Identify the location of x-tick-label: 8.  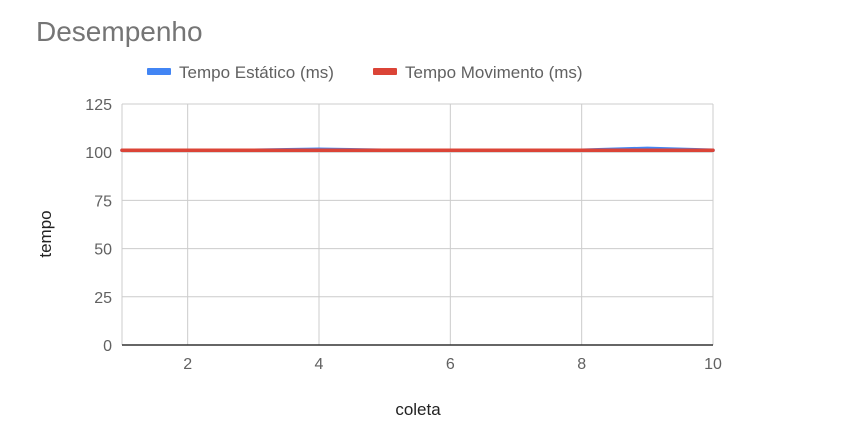
(581, 364).